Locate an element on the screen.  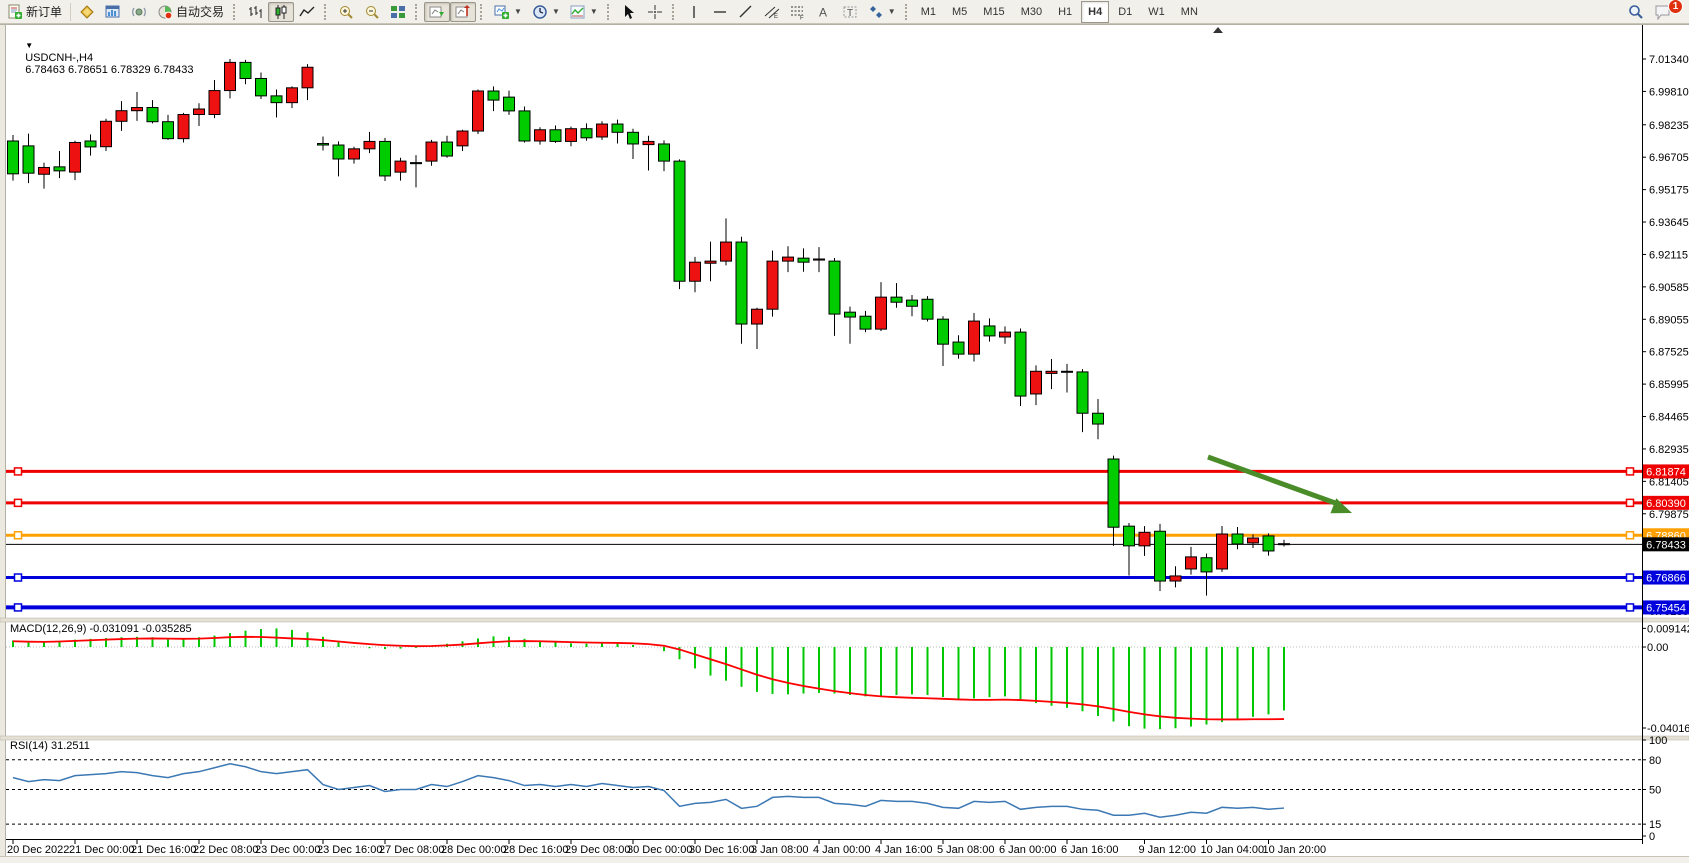
text-label-tool-button: T is located at coordinates (850, 12).